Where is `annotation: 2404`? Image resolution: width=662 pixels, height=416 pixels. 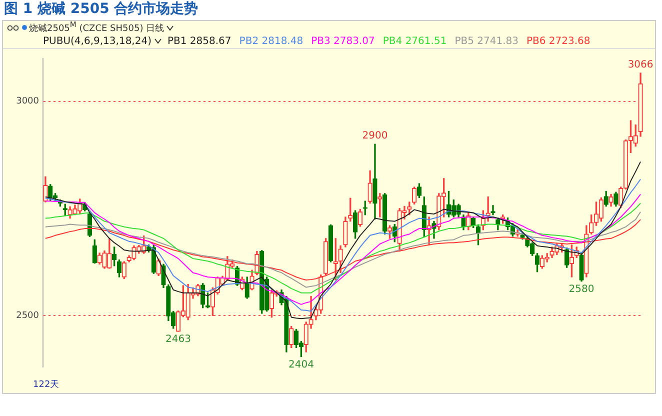 annotation: 2404 is located at coordinates (301, 364).